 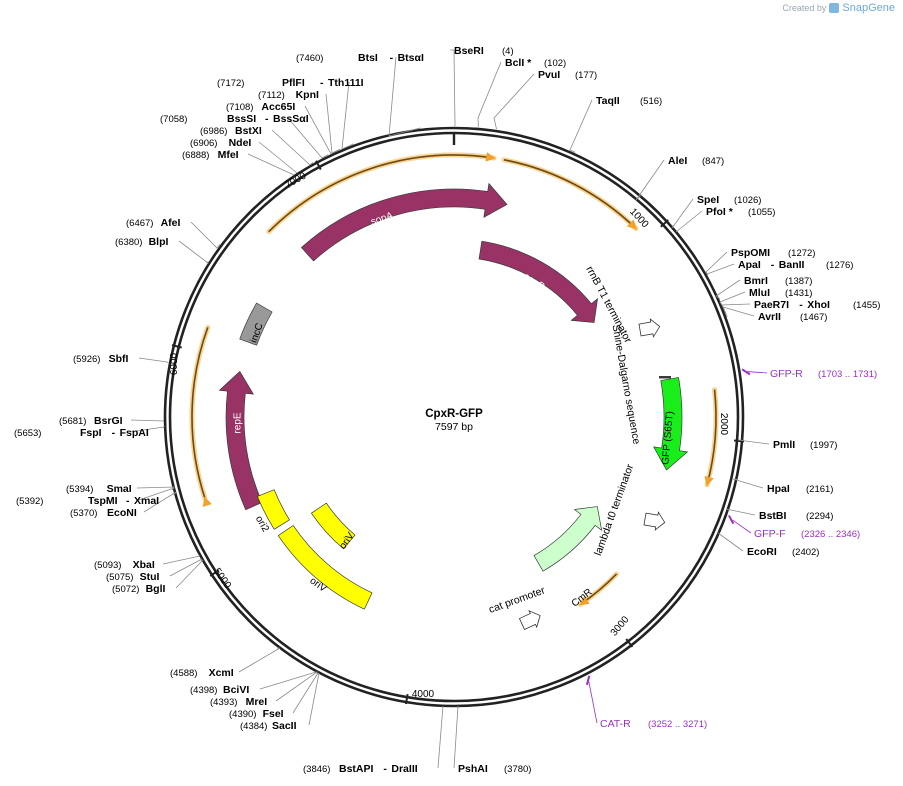 I want to click on enzyme-bstapi-name: BstAPI, so click(x=356, y=769).